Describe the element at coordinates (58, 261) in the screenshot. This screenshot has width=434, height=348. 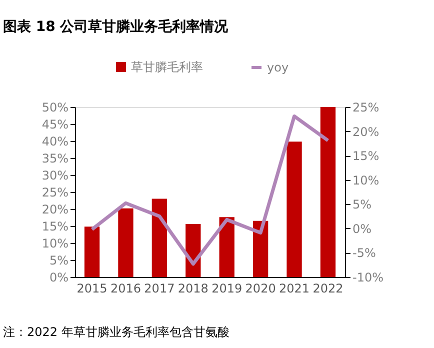
I see `y-tick-label: 5%` at that location.